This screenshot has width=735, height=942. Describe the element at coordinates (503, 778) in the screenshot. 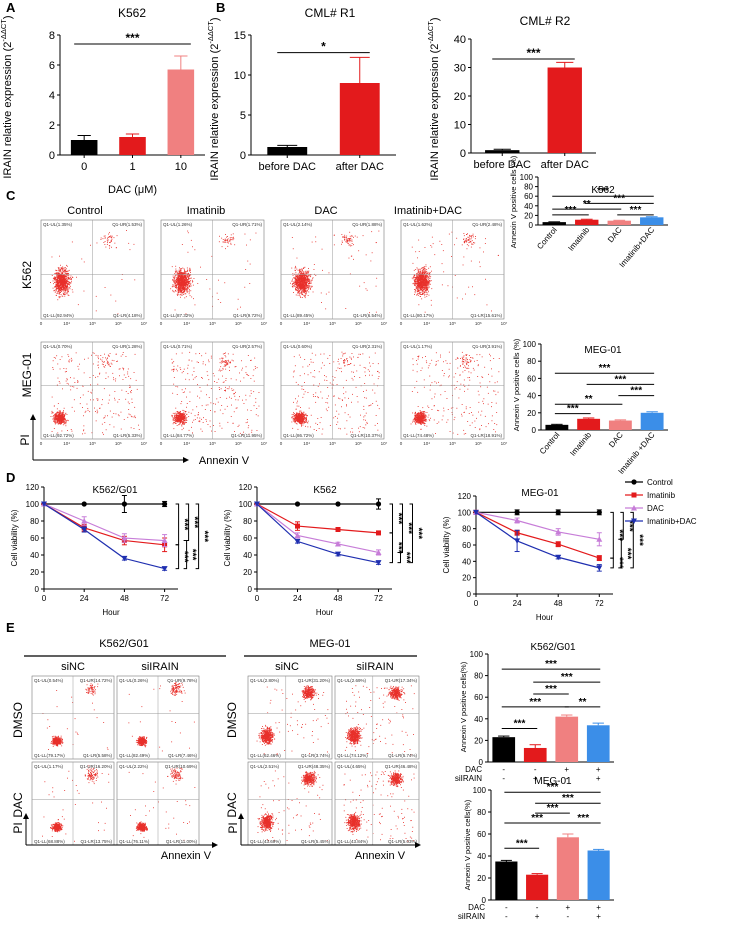

I see `row-sign: -` at that location.